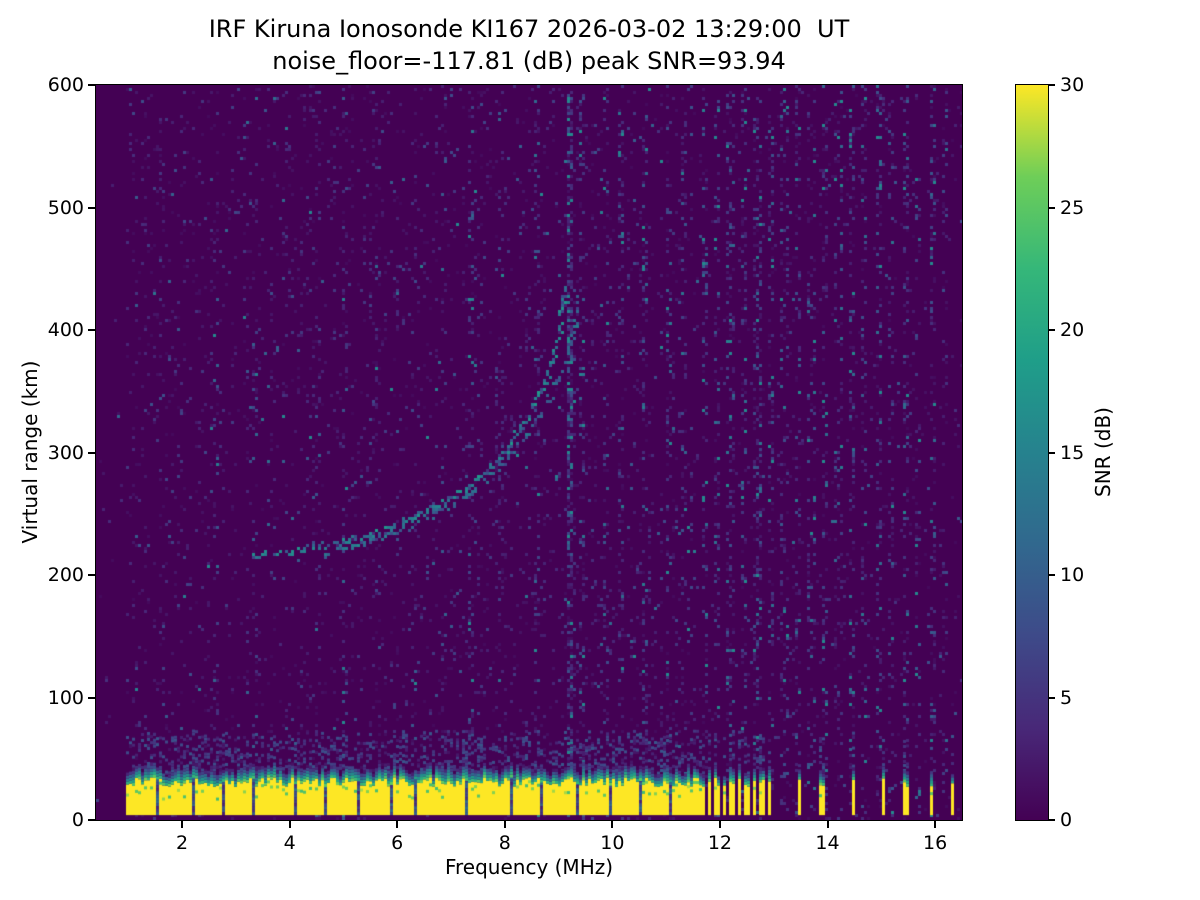 The height and width of the screenshot is (900, 1200). What do you see at coordinates (1072, 452) in the screenshot?
I see `colorbar-tick-label: 15` at bounding box center [1072, 452].